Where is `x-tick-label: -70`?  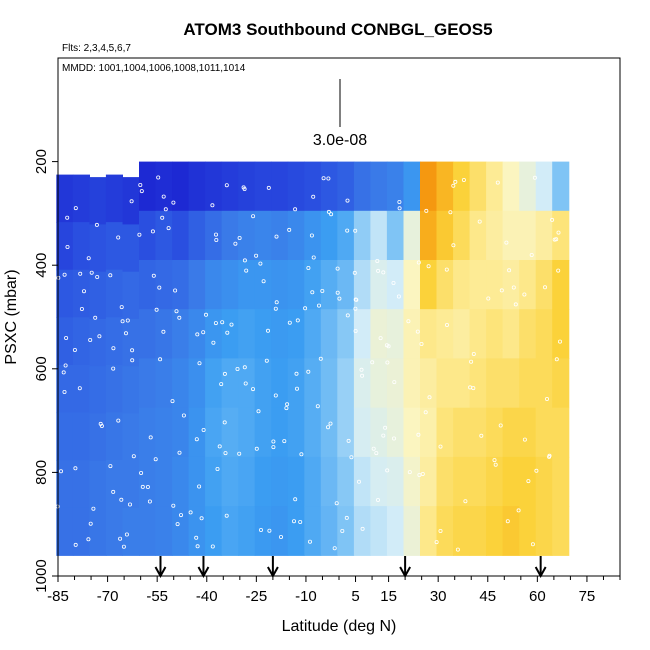 x-tick-label: -70 is located at coordinates (108, 596).